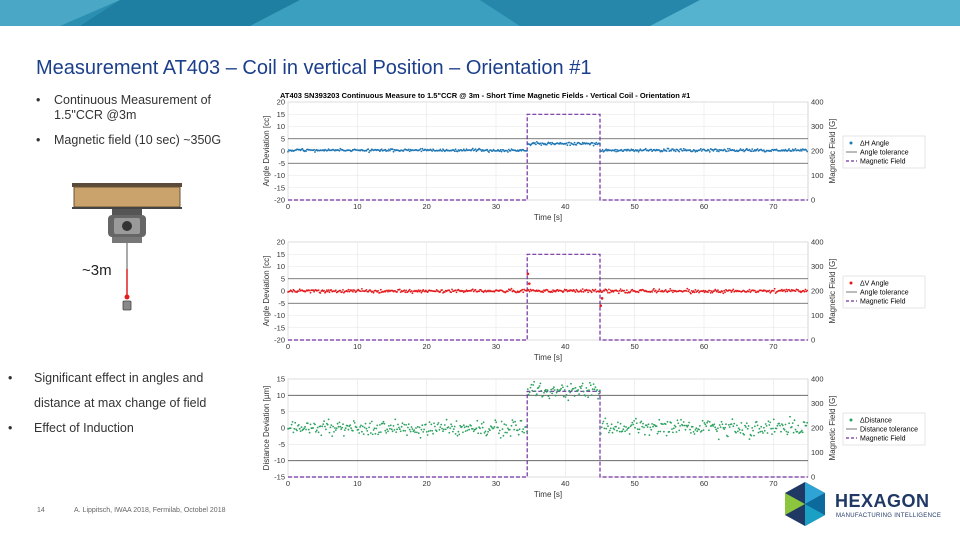  Describe the element at coordinates (357, 346) in the screenshot. I see `x-tick-label: 10` at that location.